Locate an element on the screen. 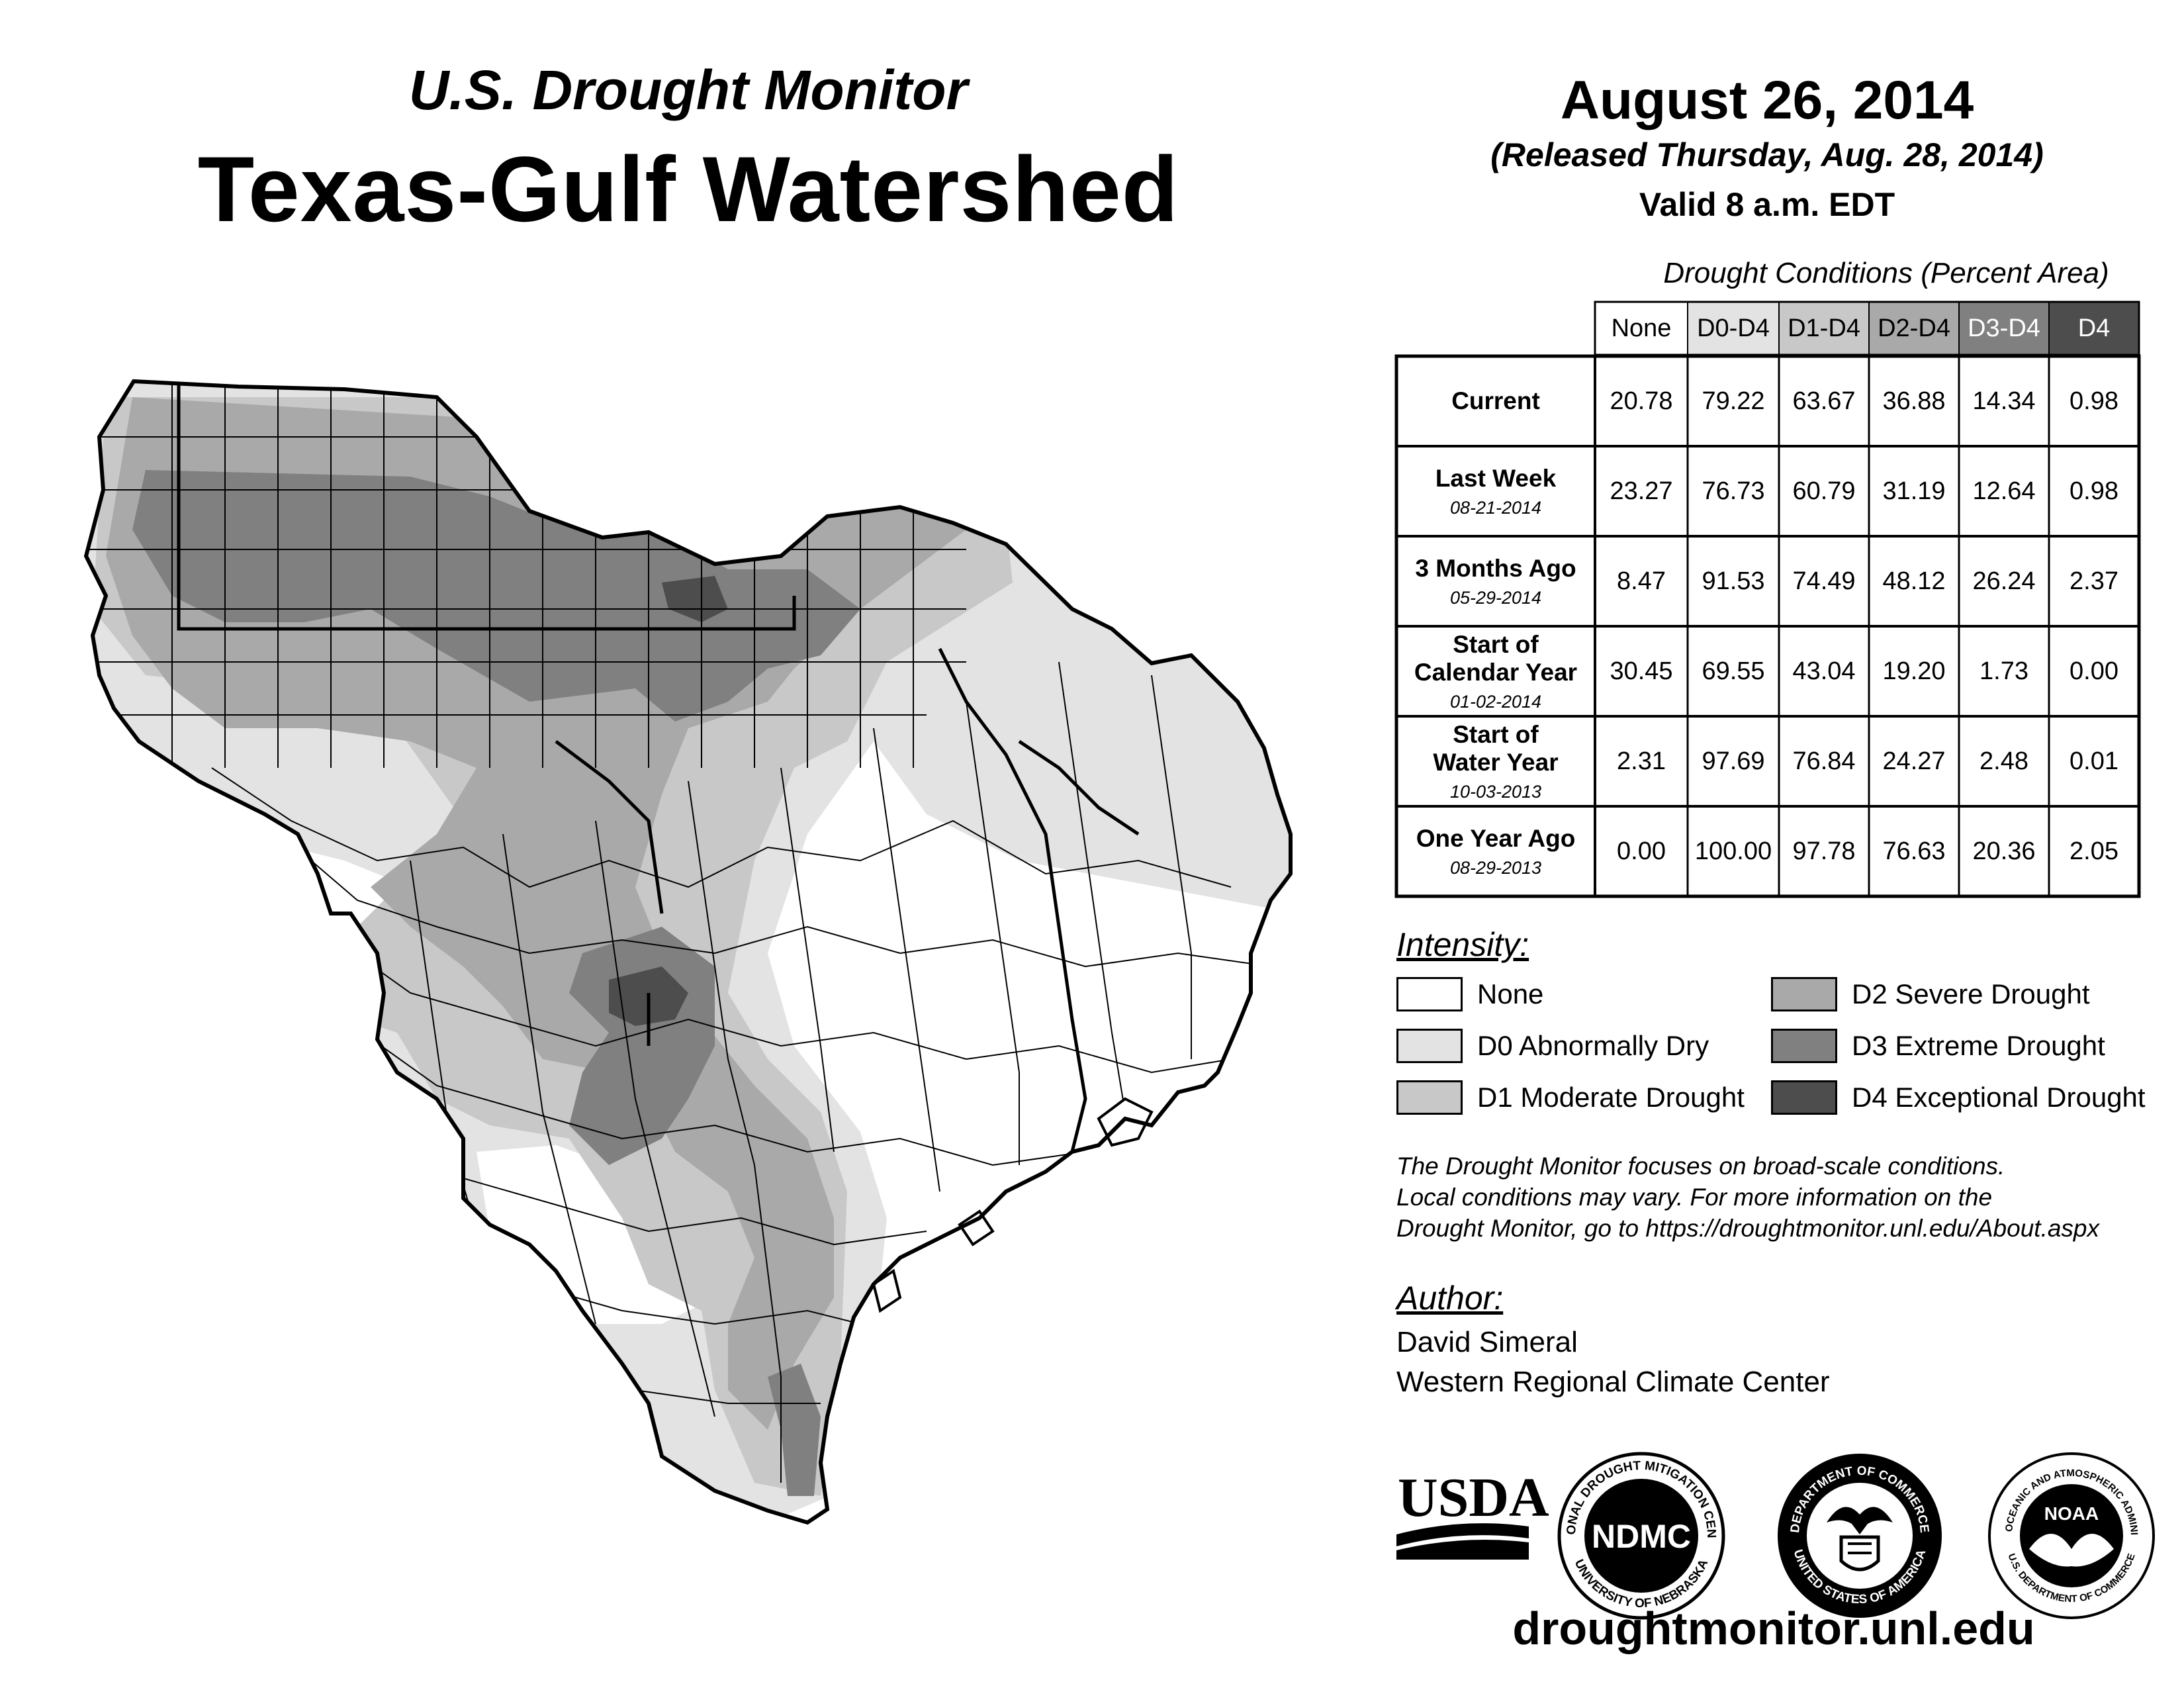  table-cell: 76.84 is located at coordinates (1824, 761).